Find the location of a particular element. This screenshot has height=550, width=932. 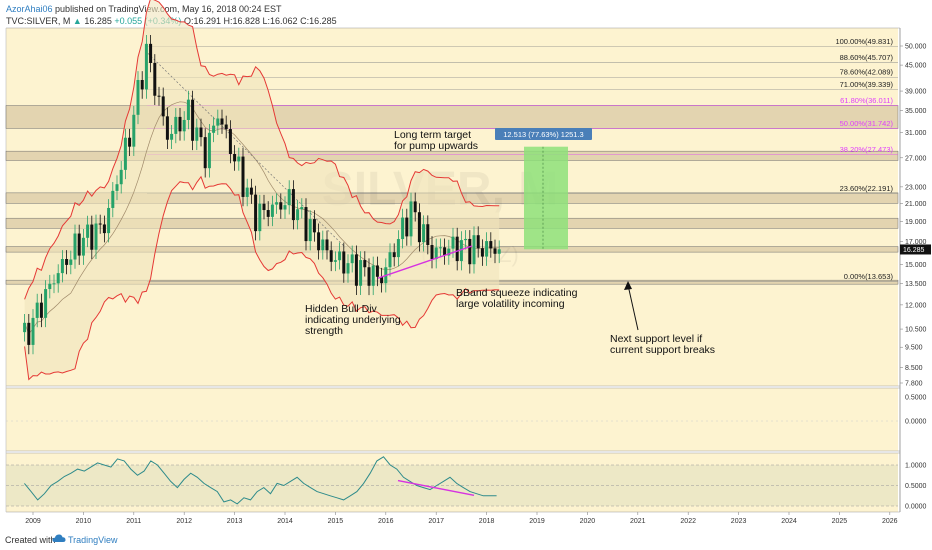

symbol-name: TVC:SILVER, M is located at coordinates (38, 21).